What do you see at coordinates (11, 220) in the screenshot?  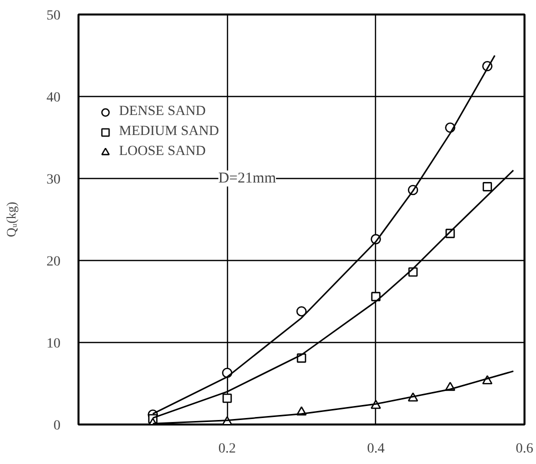 I see `y-axis-title: Qᵤ(kg)` at bounding box center [11, 220].